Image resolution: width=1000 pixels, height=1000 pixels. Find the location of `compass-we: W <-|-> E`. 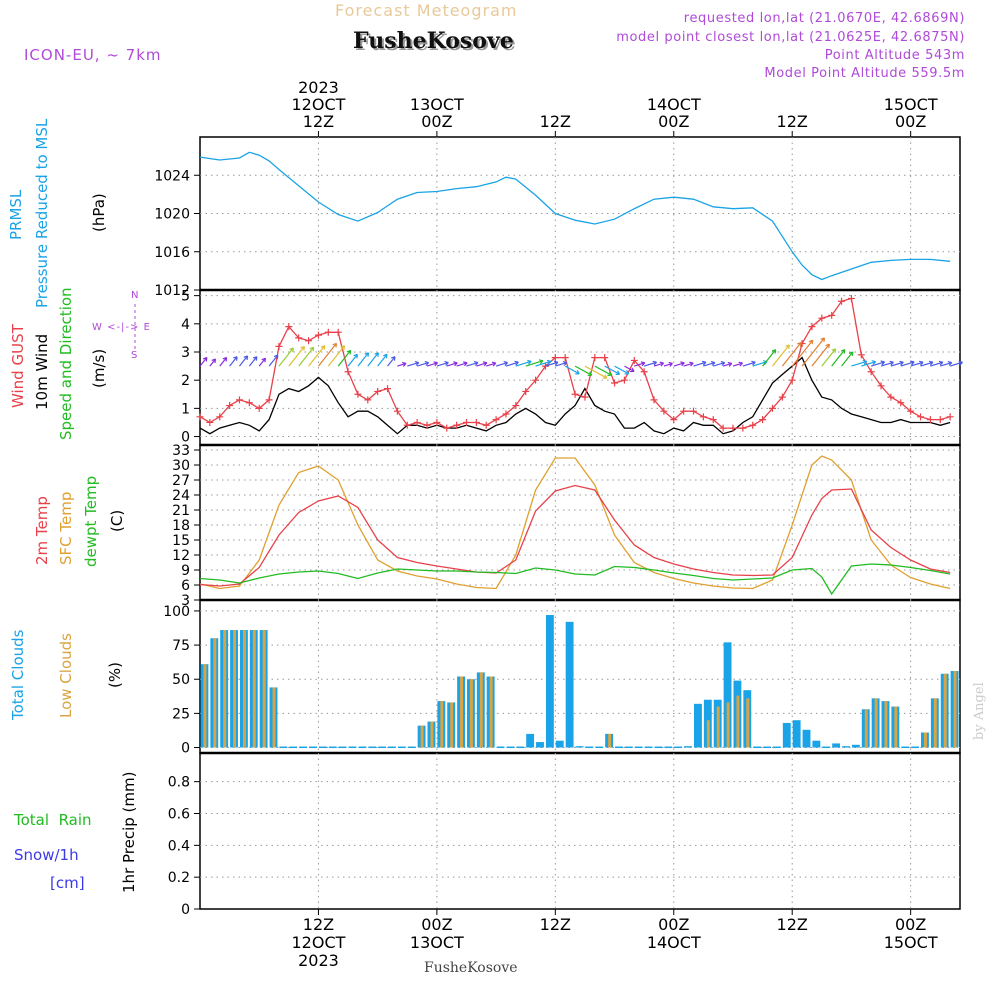

compass-we: W <-|-> E is located at coordinates (121, 327).